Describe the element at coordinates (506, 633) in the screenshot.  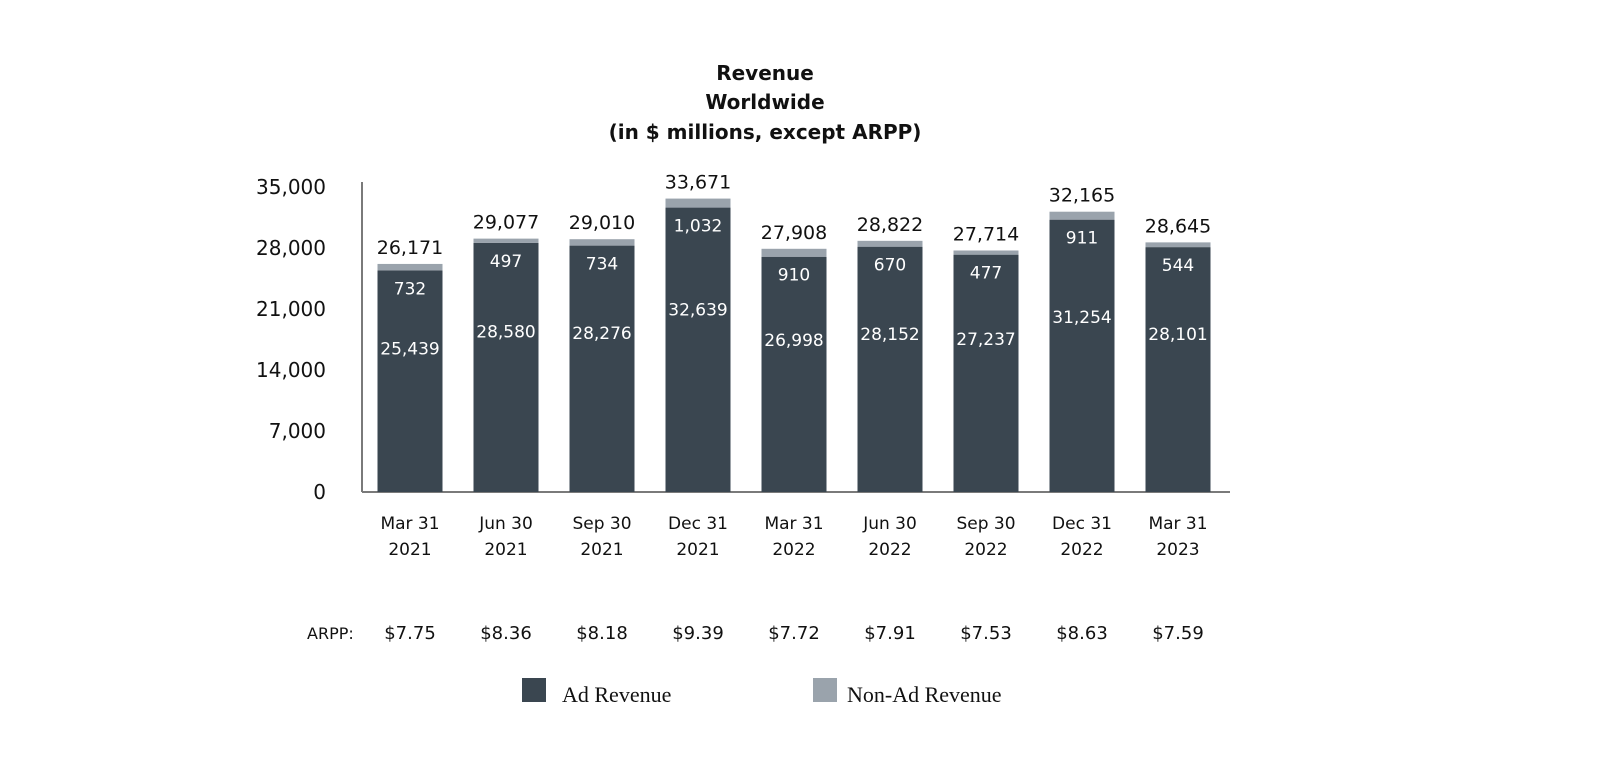
I see `arpp-value: $8.36` at that location.